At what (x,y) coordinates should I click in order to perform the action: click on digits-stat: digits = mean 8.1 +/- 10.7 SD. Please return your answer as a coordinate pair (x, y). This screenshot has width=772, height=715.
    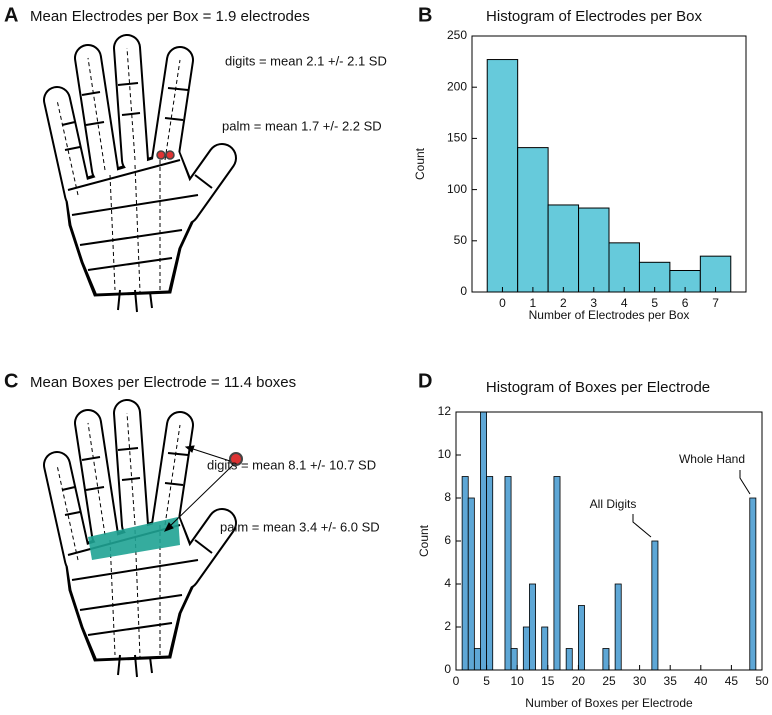
    Looking at the image, I should click on (291, 464).